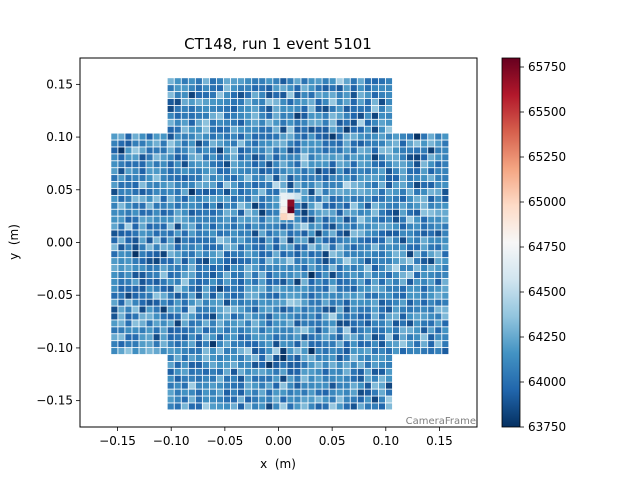 Image resolution: width=640 pixels, height=480 pixels. I want to click on x-tick-label: −0.15, so click(117, 441).